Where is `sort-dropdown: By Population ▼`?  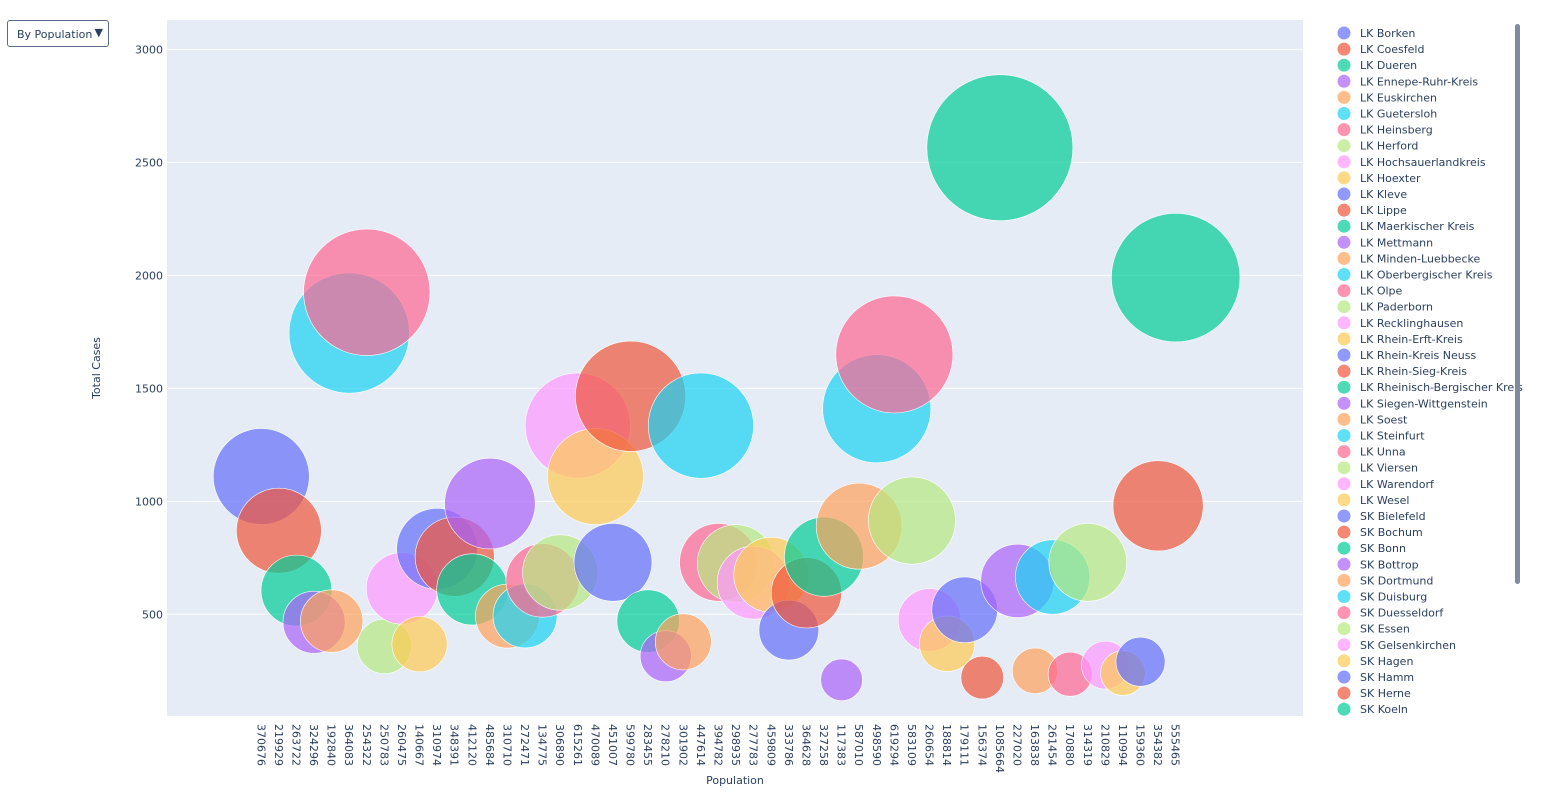 sort-dropdown: By Population ▼ is located at coordinates (58, 33).